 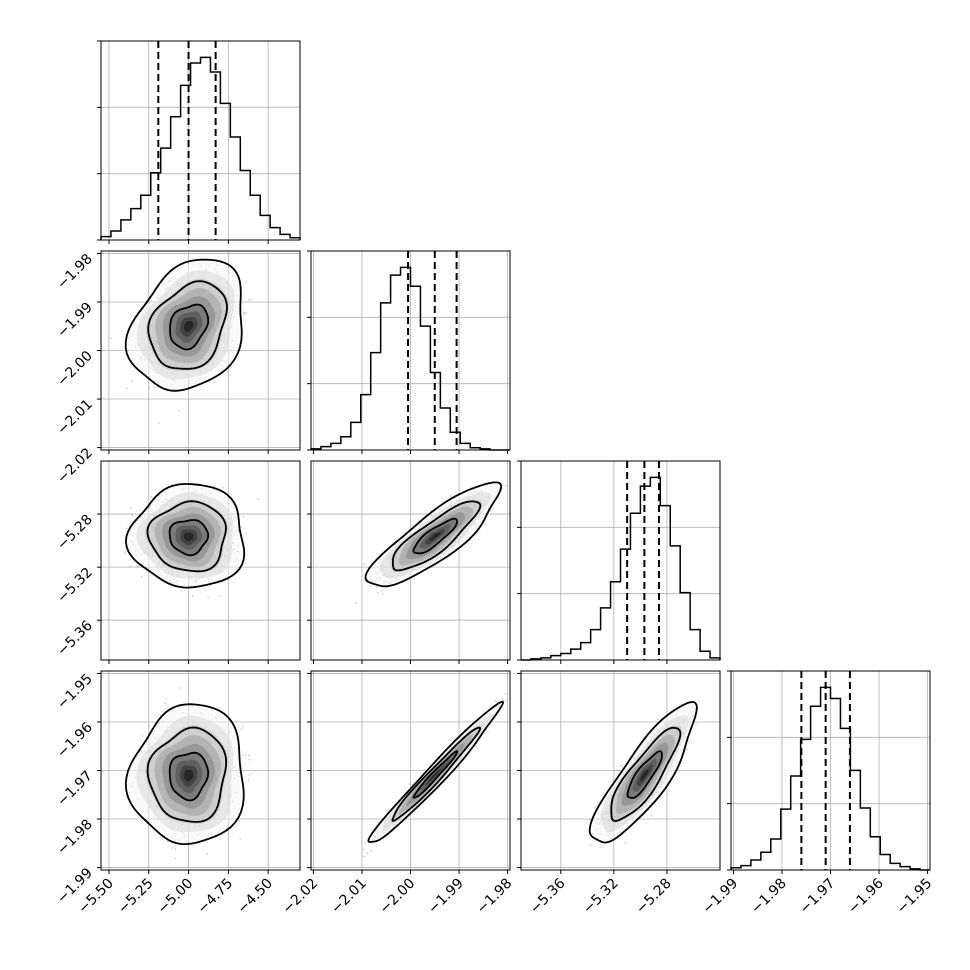 What do you see at coordinates (75, 466) in the screenshot?
I see `y-tick-label-1: −2.02` at bounding box center [75, 466].